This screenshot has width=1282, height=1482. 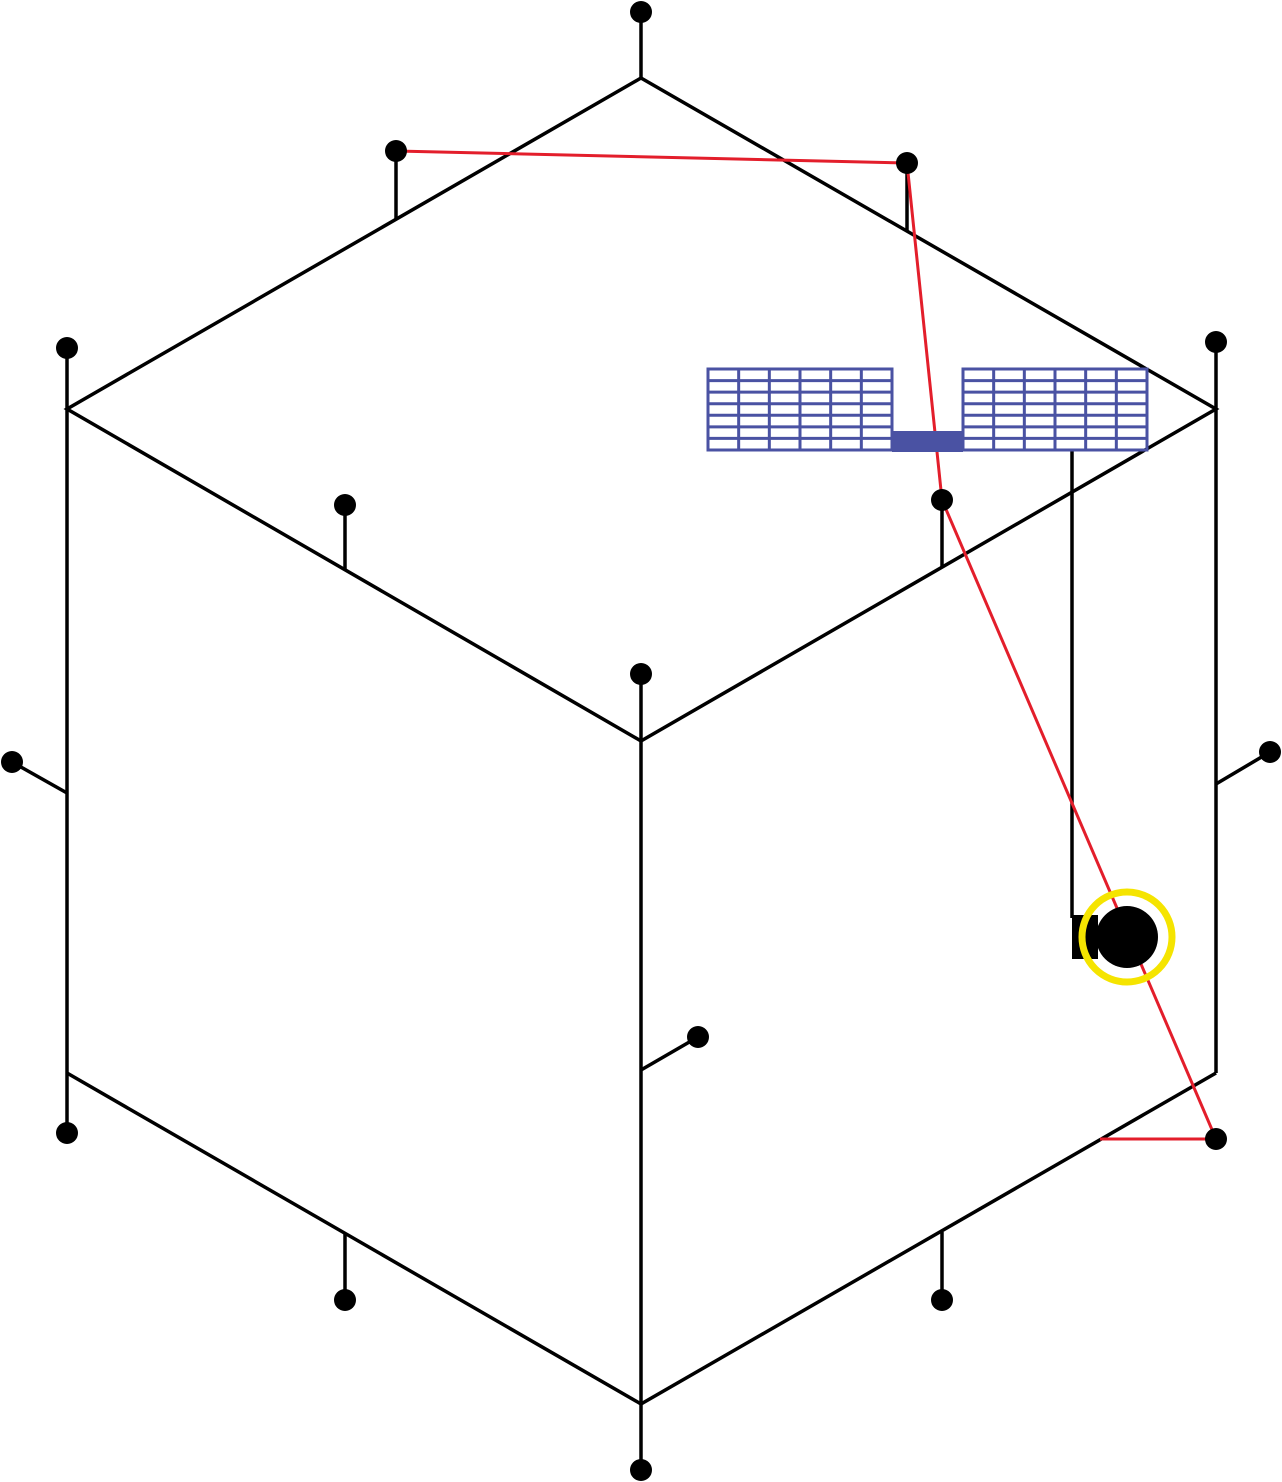 What do you see at coordinates (1055, 409) in the screenshot?
I see `solar-panel-right` at bounding box center [1055, 409].